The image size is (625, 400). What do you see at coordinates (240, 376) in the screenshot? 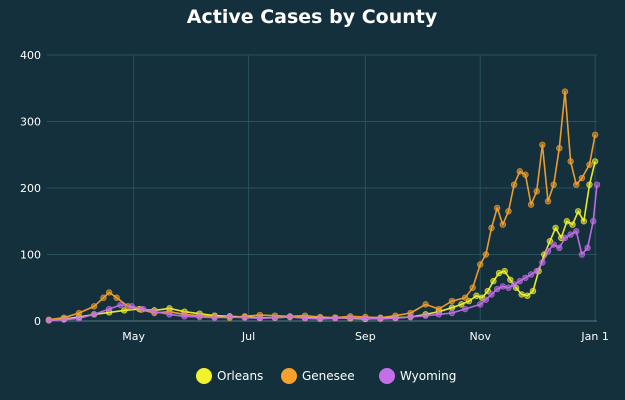
I see `legend-label: Orleans` at bounding box center [240, 376].